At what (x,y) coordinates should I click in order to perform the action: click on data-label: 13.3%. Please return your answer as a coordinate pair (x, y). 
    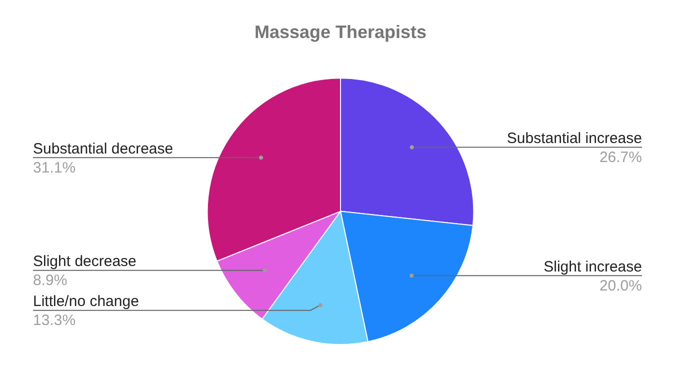
    Looking at the image, I should click on (54, 320).